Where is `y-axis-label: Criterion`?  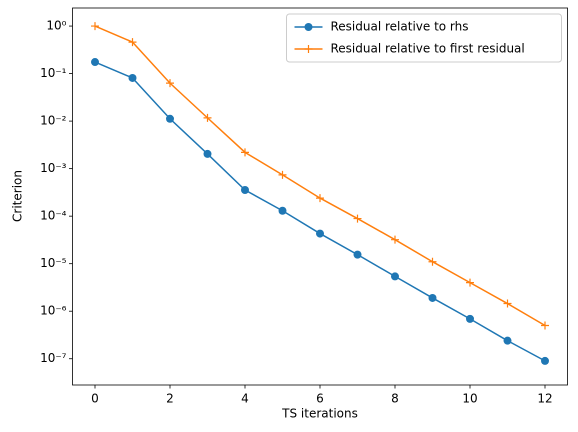
y-axis-label: Criterion is located at coordinates (18, 196).